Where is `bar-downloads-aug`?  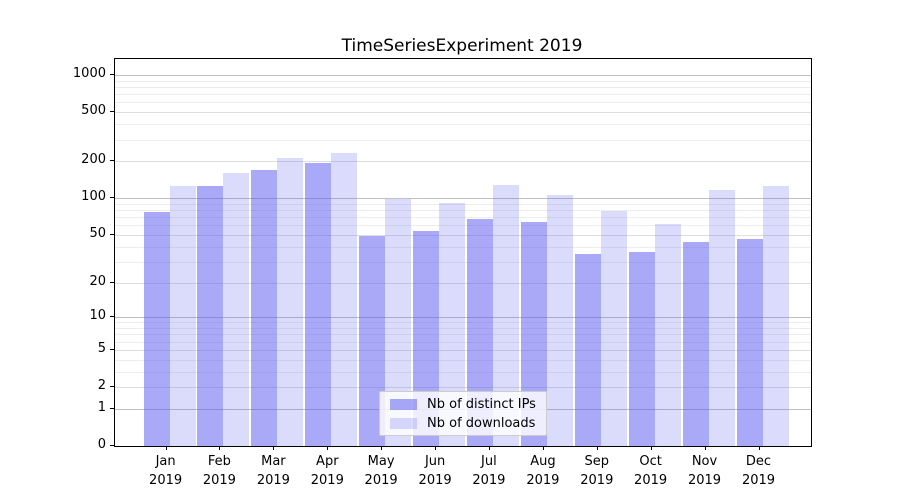 bar-downloads-aug is located at coordinates (559, 320).